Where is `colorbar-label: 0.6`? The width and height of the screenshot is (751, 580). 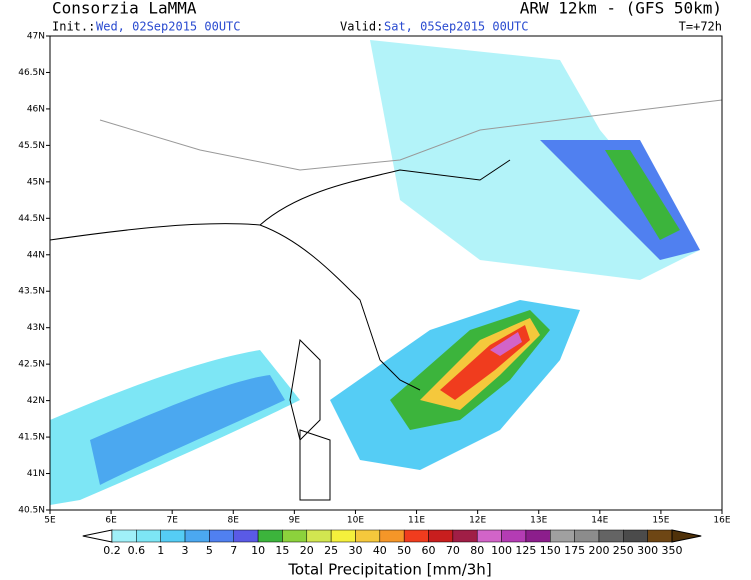
colorbar-label: 0.6 is located at coordinates (137, 550).